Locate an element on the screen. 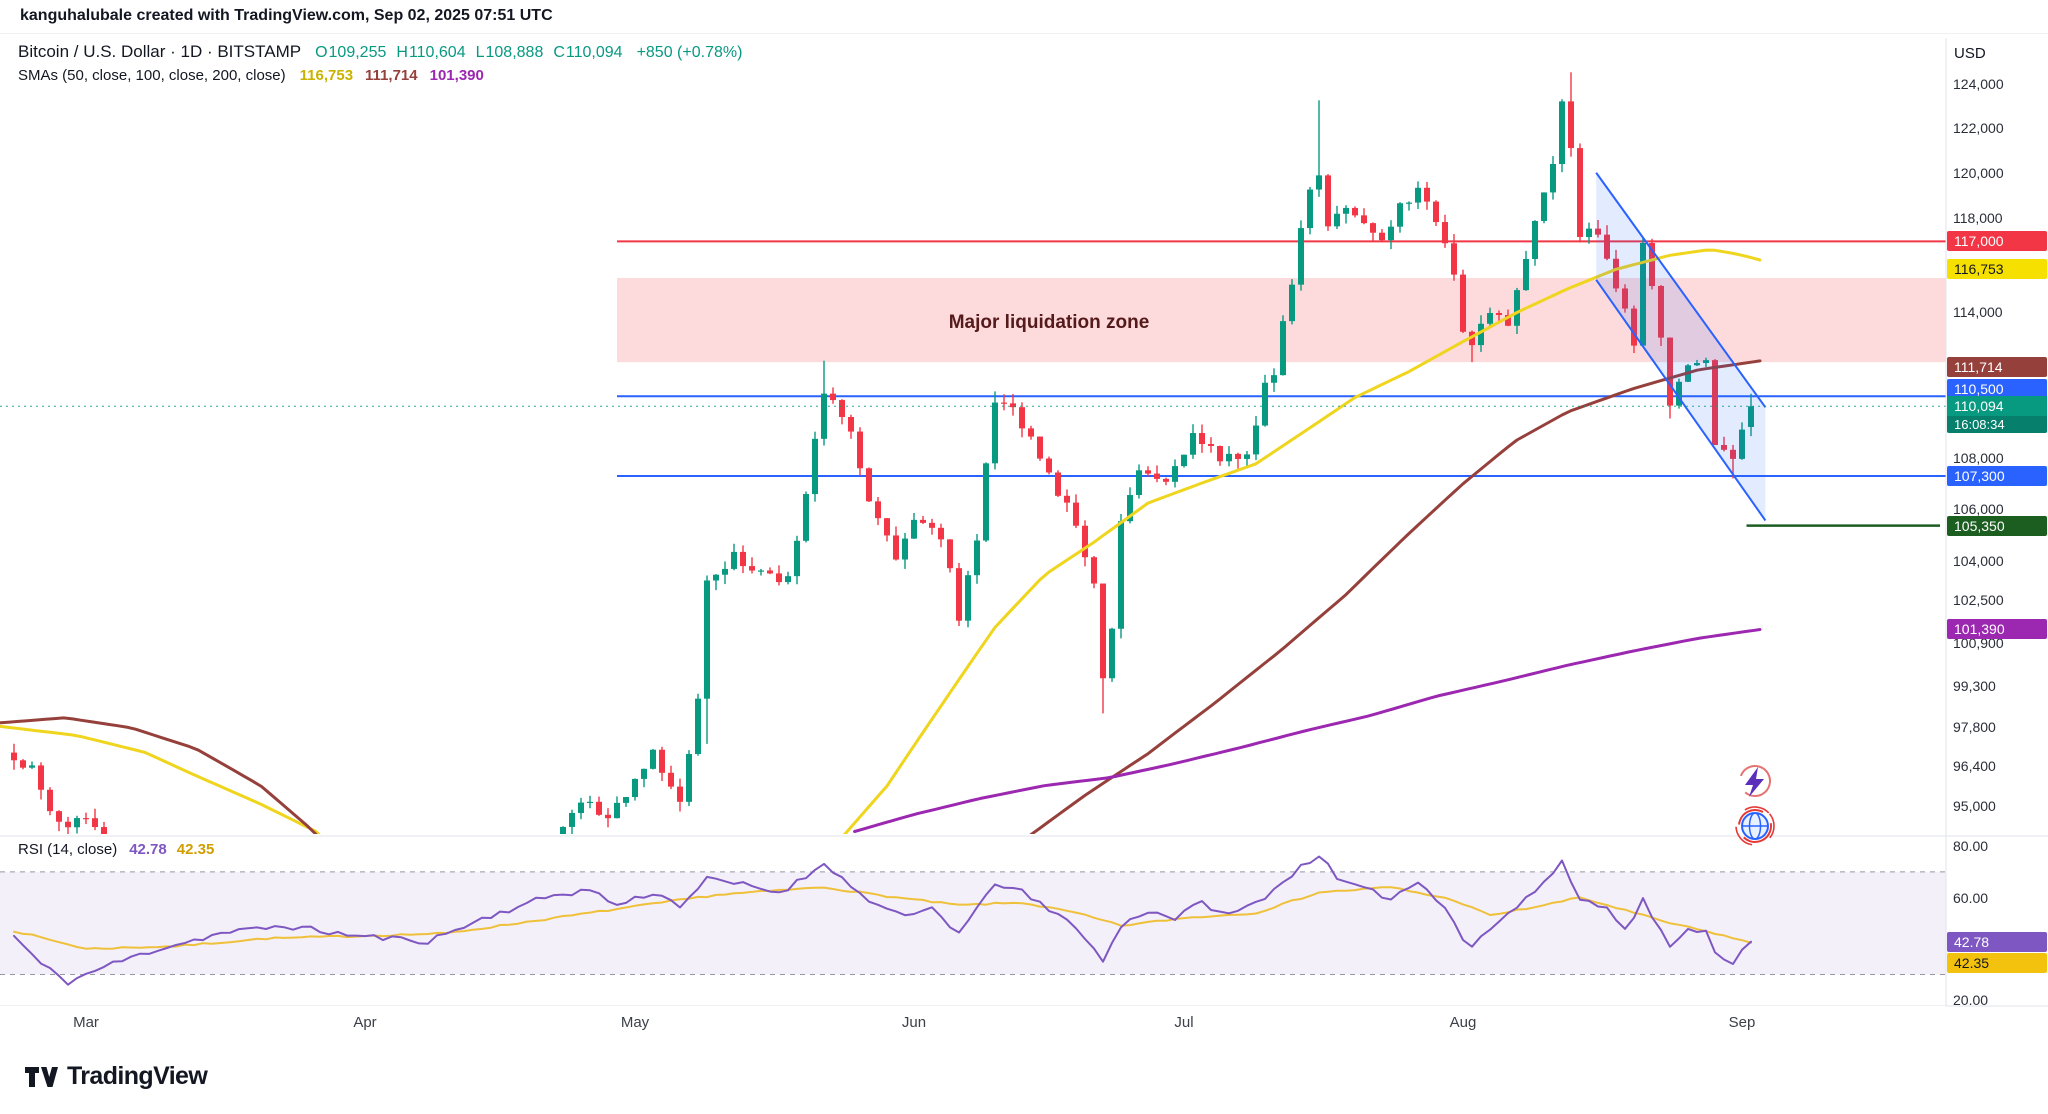  month-label-mar: Mar is located at coordinates (86, 1022).